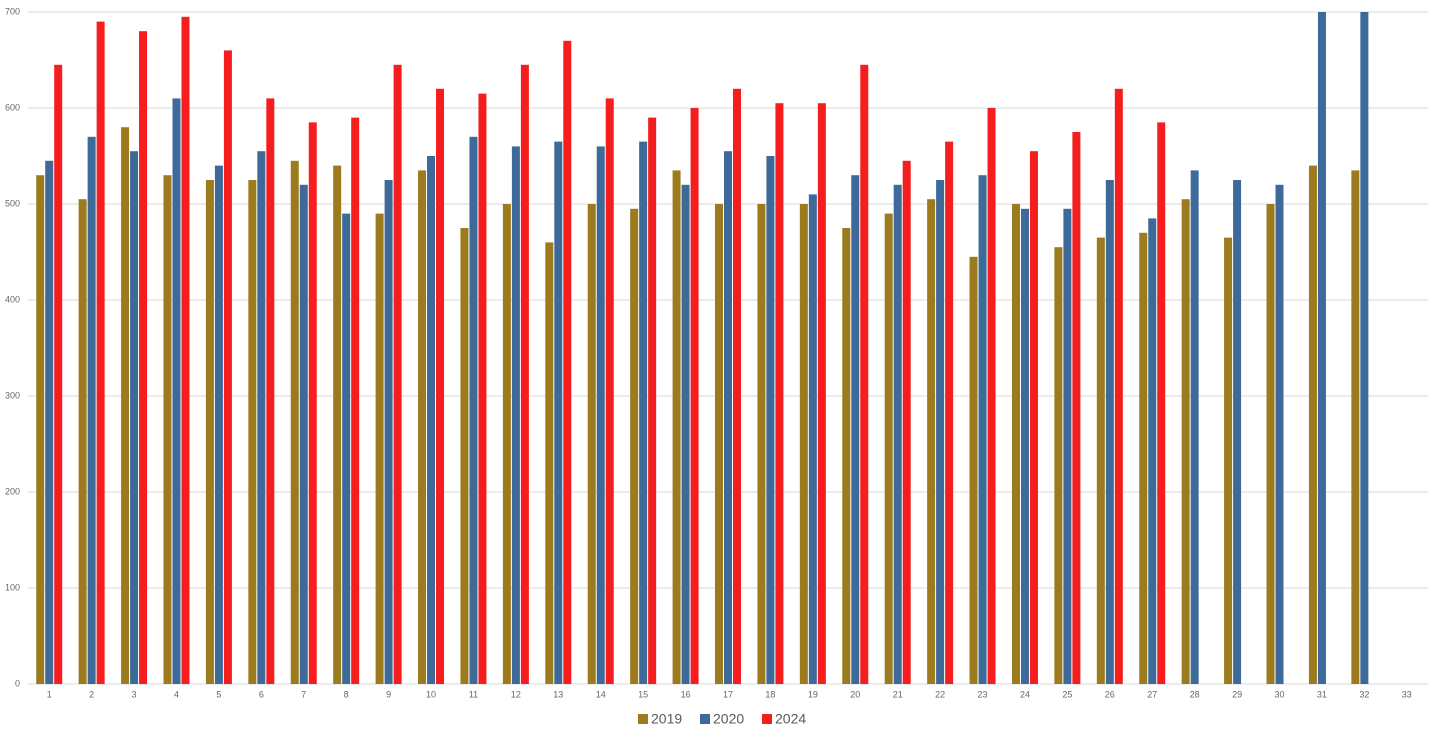  I want to click on x-tick-label: 6, so click(261, 694).